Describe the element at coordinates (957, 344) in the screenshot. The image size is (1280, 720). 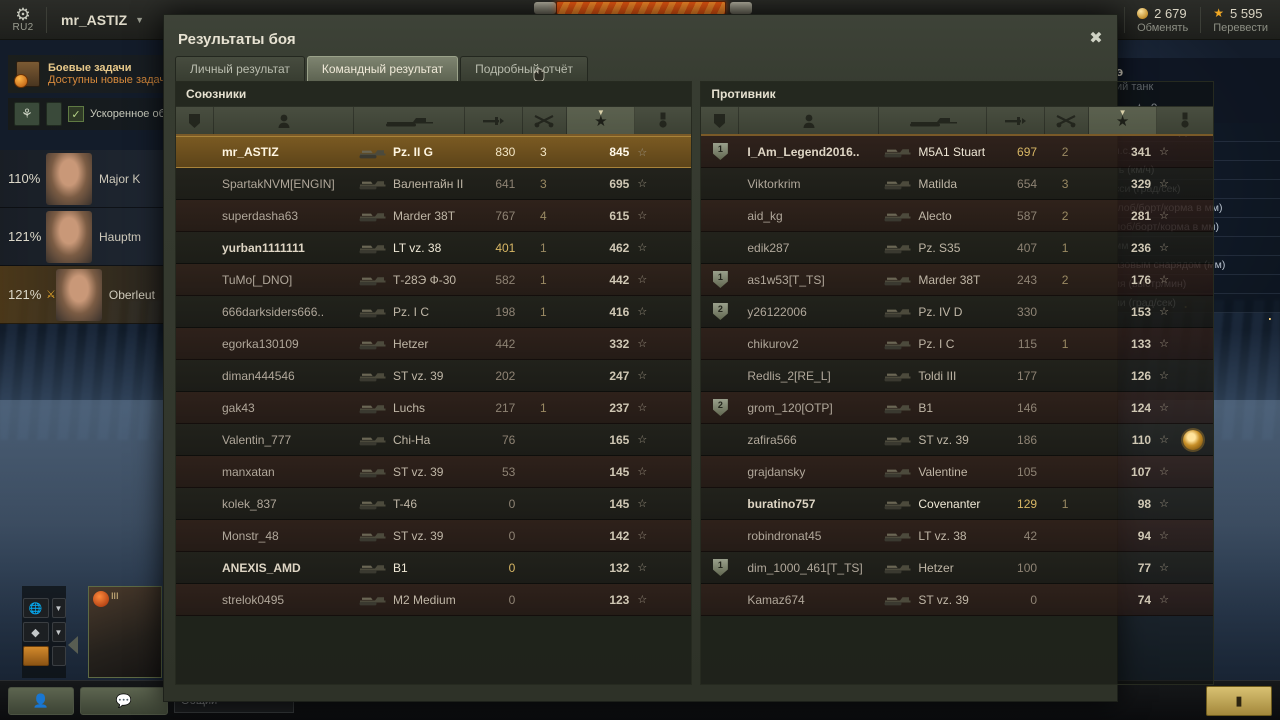
I see `table-row: chikurov2 Pz. I C 115 1 133 ☆` at that location.